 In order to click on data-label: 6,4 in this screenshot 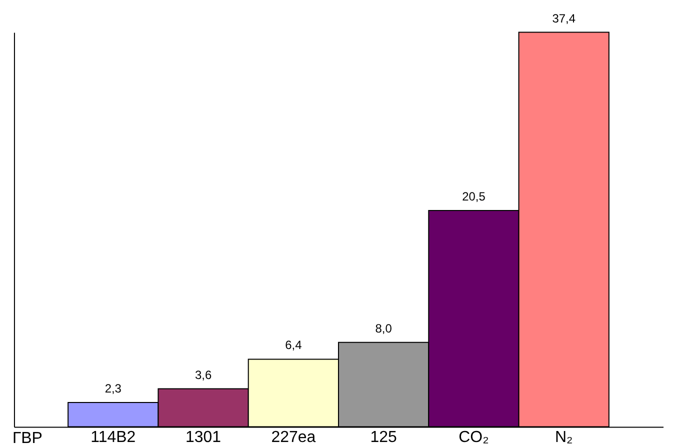, I will do `click(293, 345)`.